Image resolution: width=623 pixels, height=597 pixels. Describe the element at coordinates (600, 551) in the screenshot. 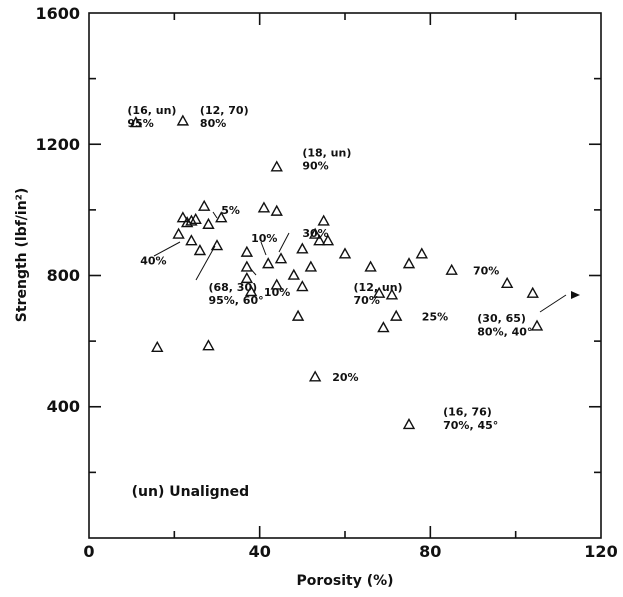

I see `x-tick-label-120: 120` at that location.